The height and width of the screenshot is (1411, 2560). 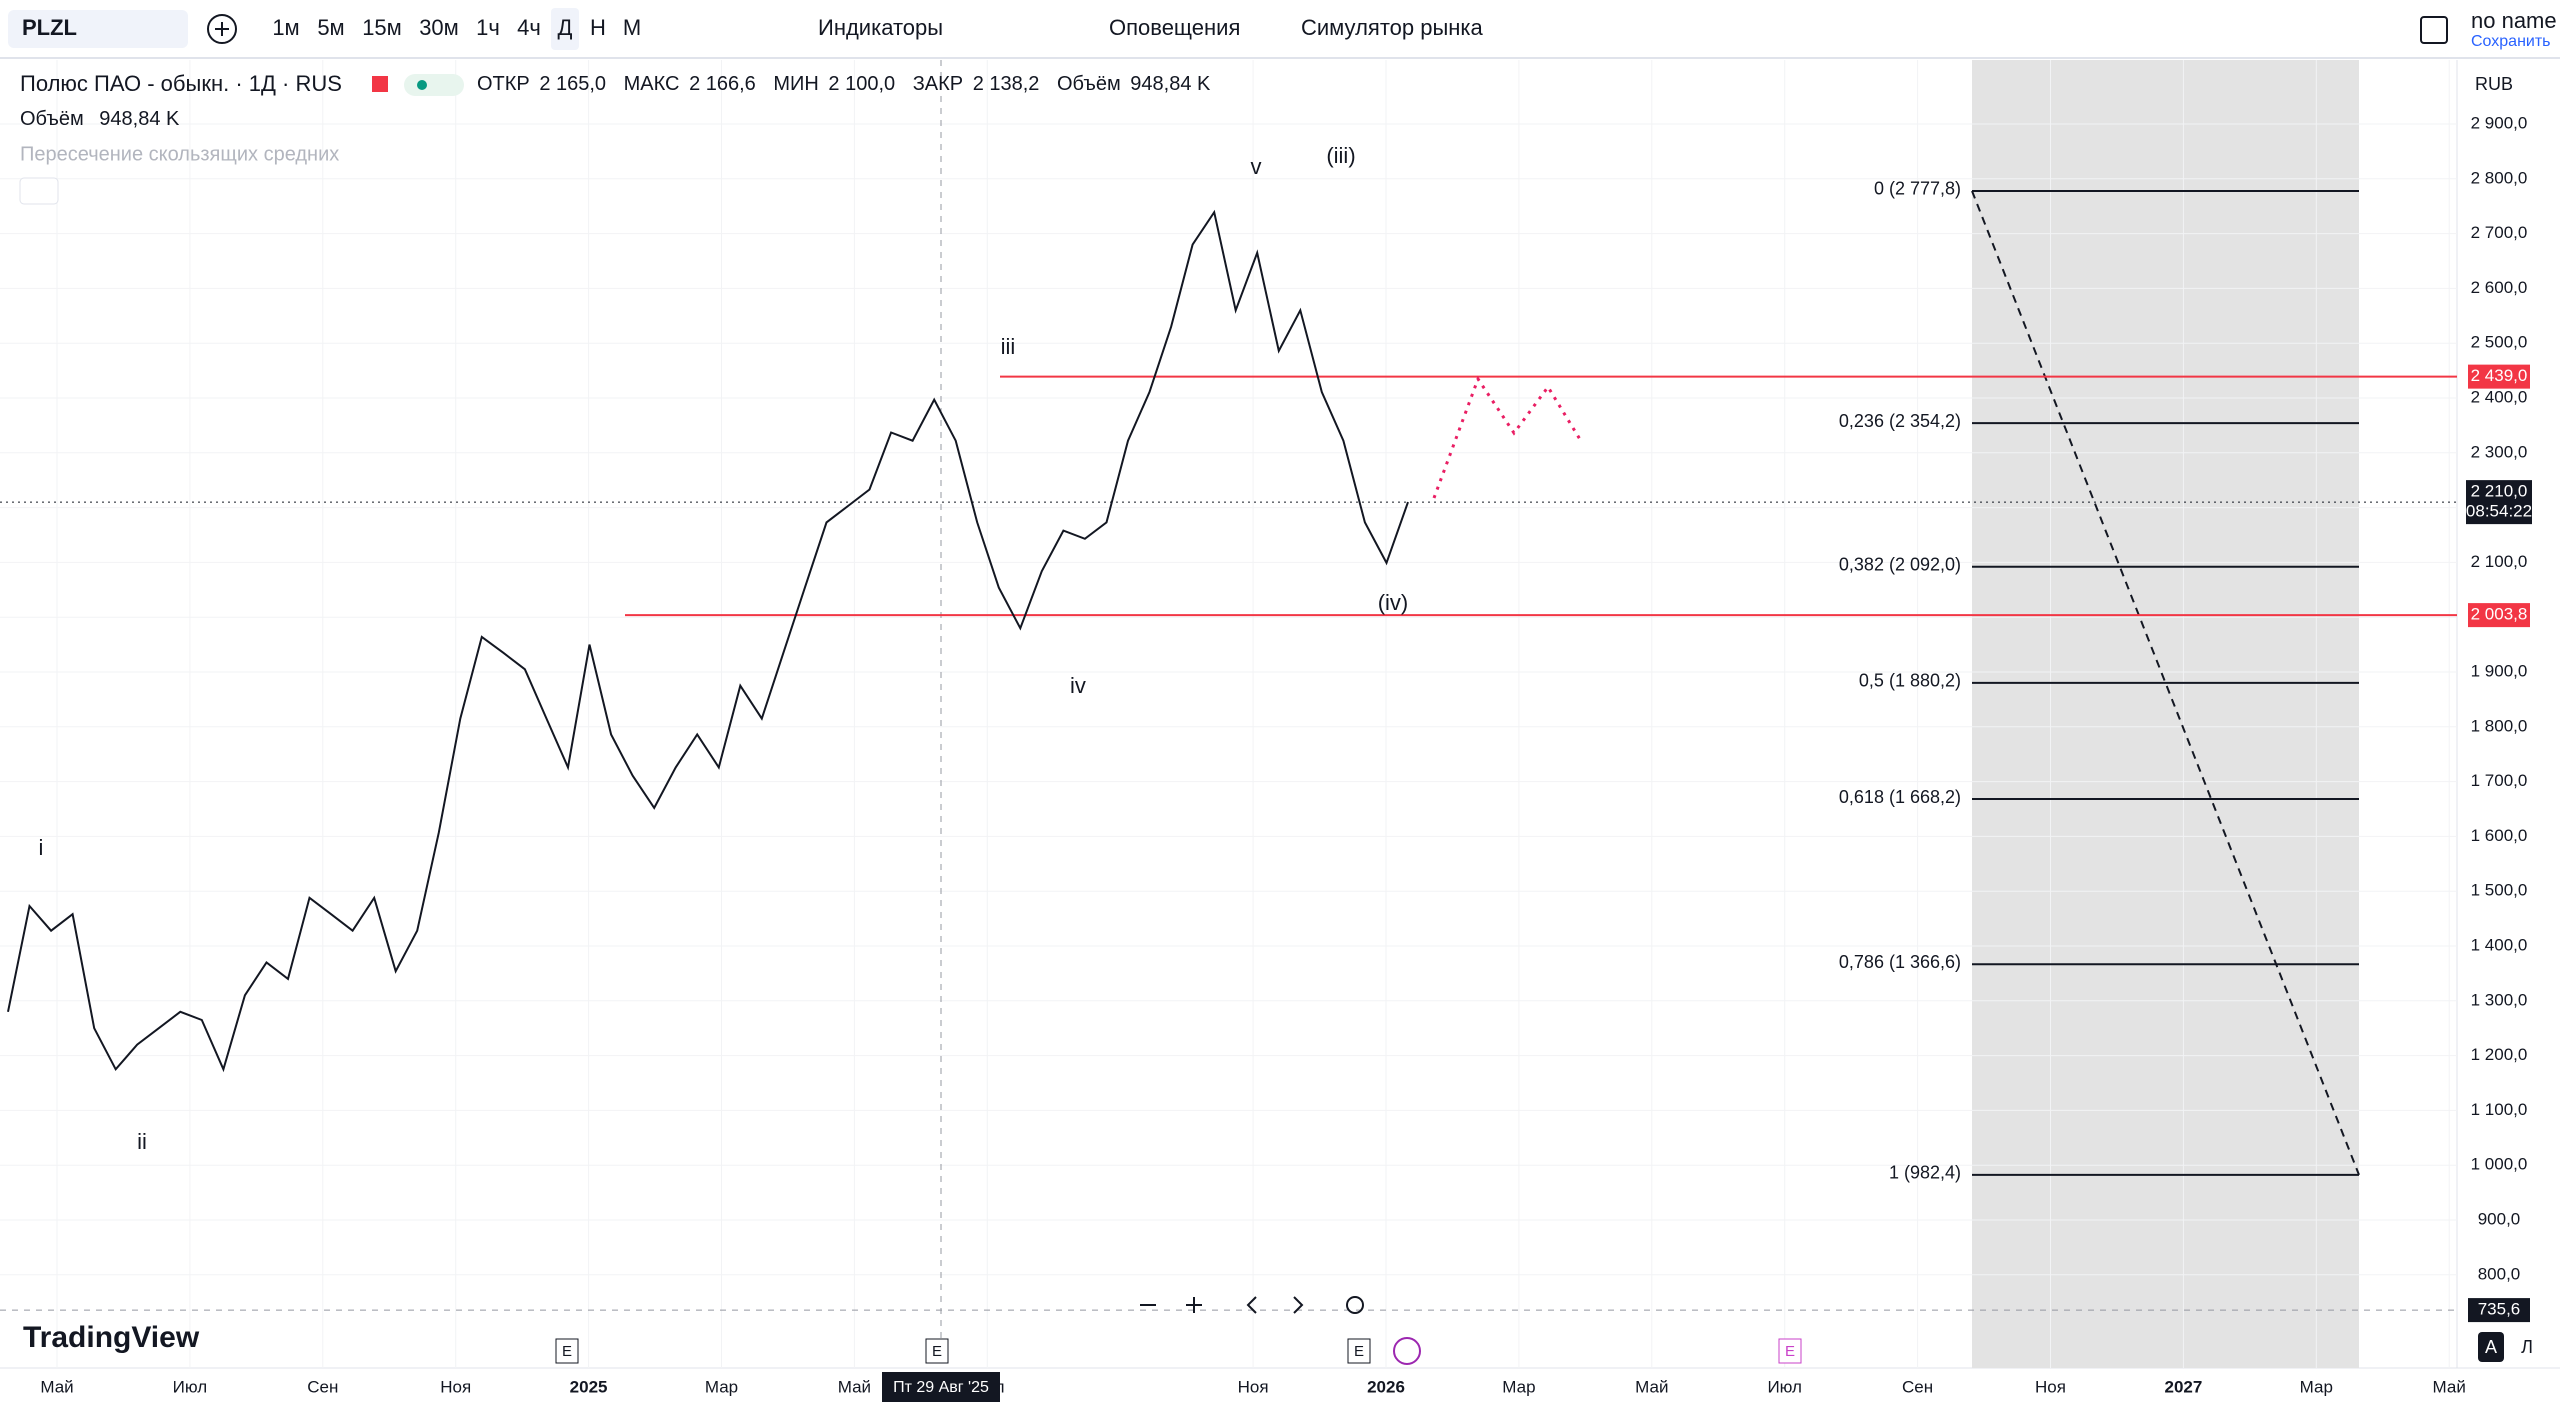 I want to click on interval-button: Н, so click(x=598, y=27).